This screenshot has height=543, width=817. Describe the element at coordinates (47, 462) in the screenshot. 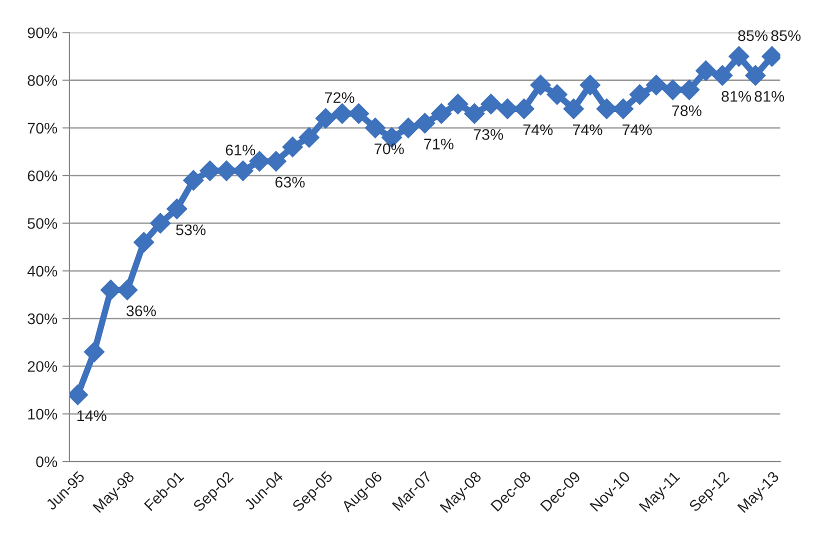

I see `y-tick-label: 0%` at that location.